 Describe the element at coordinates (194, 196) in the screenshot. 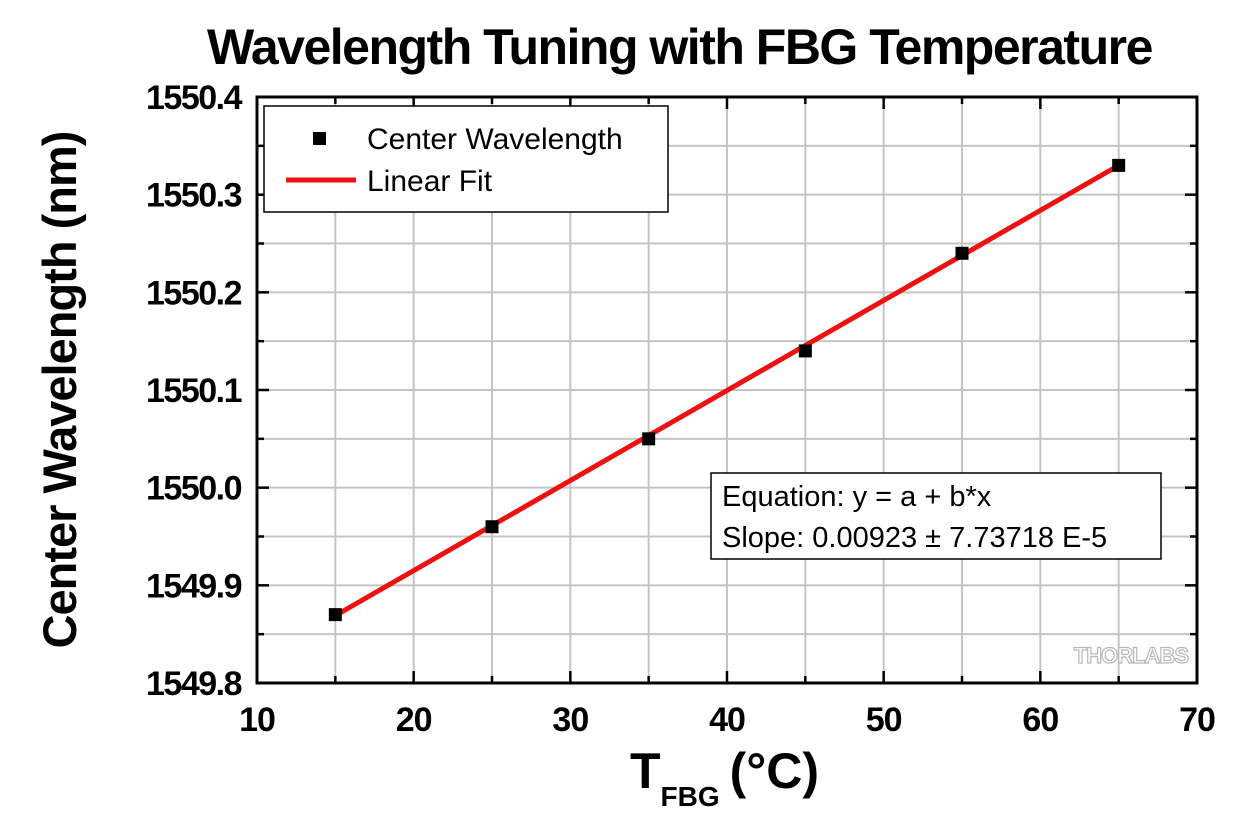

I see `y-tick-label: 1550.3` at that location.